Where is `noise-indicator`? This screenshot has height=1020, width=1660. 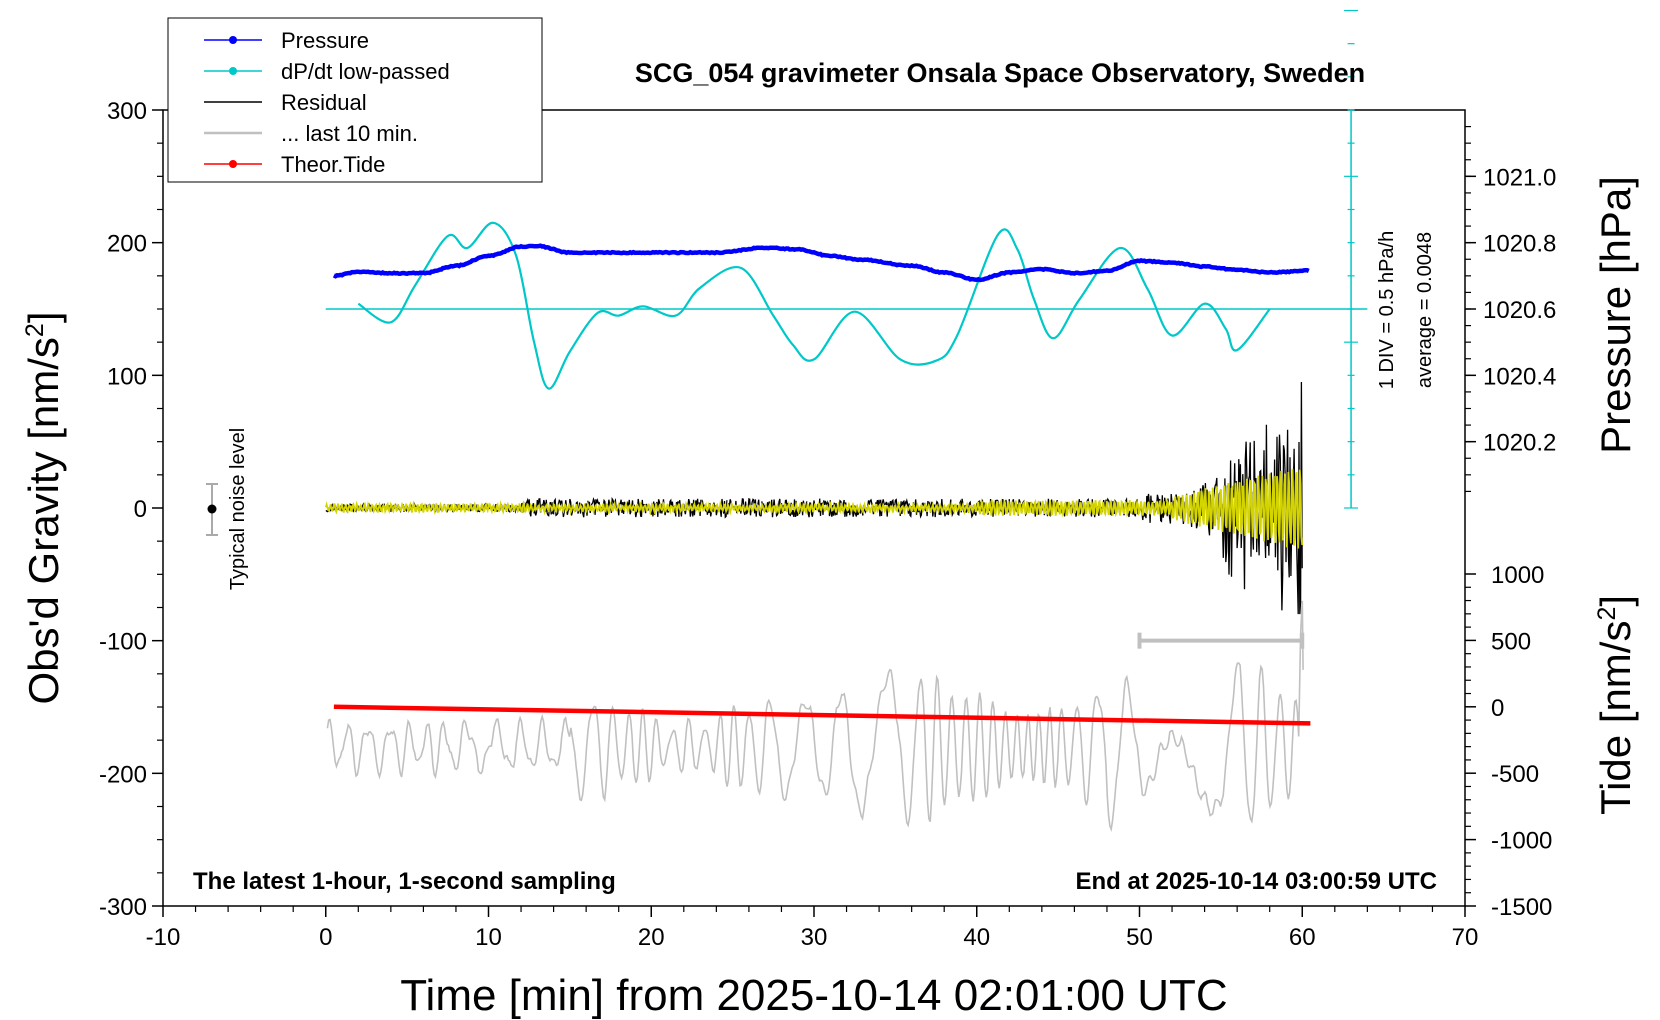
noise-indicator is located at coordinates (212, 509).